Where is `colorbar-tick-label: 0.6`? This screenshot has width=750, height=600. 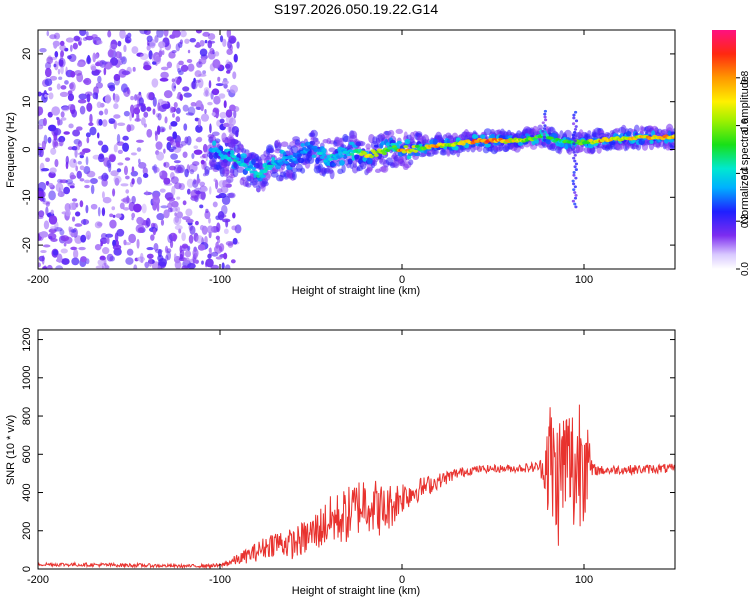
colorbar-tick-label: 0.6 is located at coordinates (745, 125).